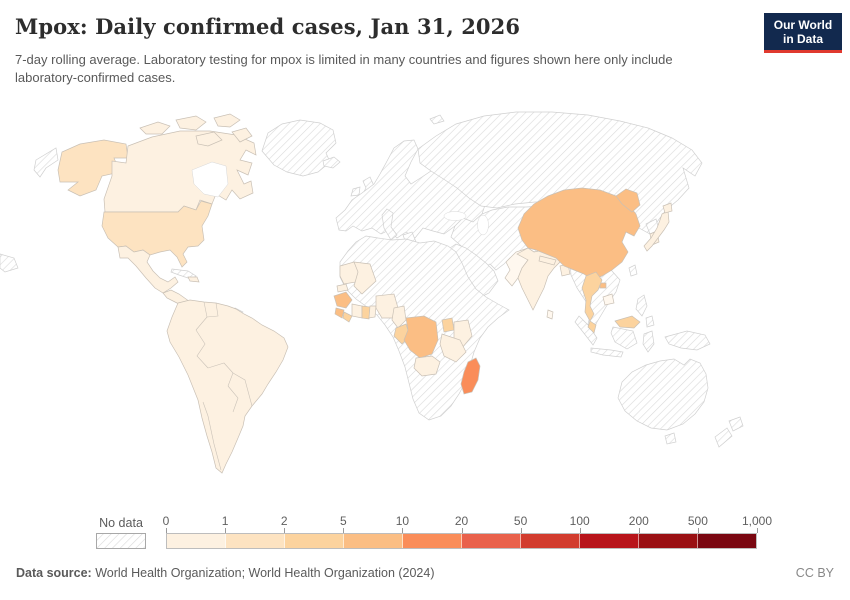  What do you see at coordinates (579, 521) in the screenshot?
I see `legend-tick-label: 100` at bounding box center [579, 521].